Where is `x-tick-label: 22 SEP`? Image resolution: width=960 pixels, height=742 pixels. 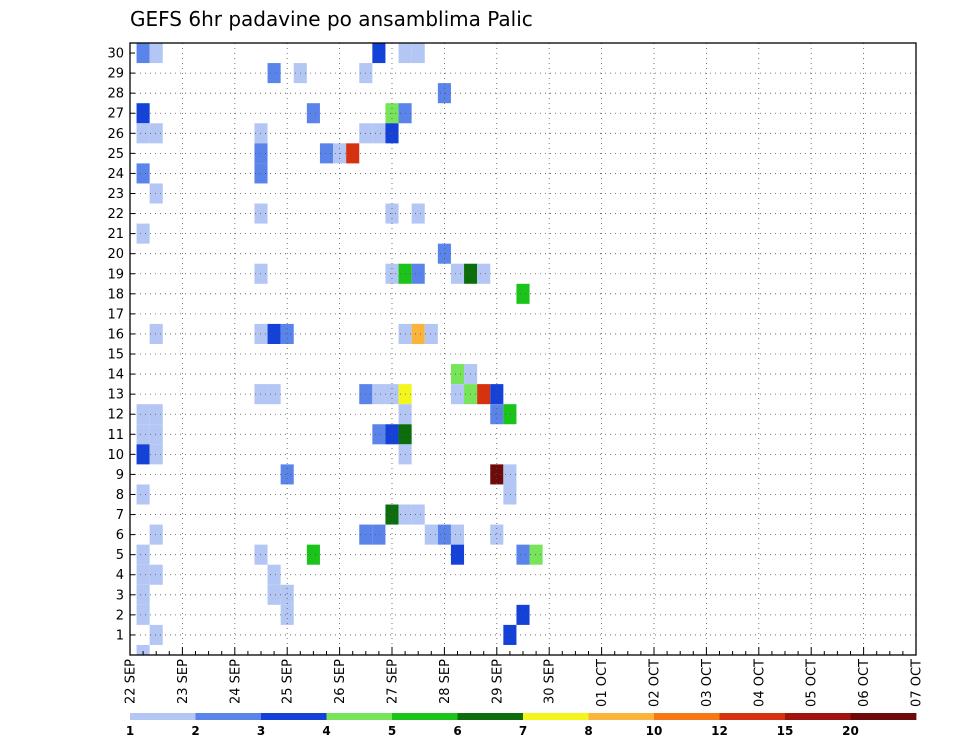
x-tick-label: 22 SEP is located at coordinates (131, 681).